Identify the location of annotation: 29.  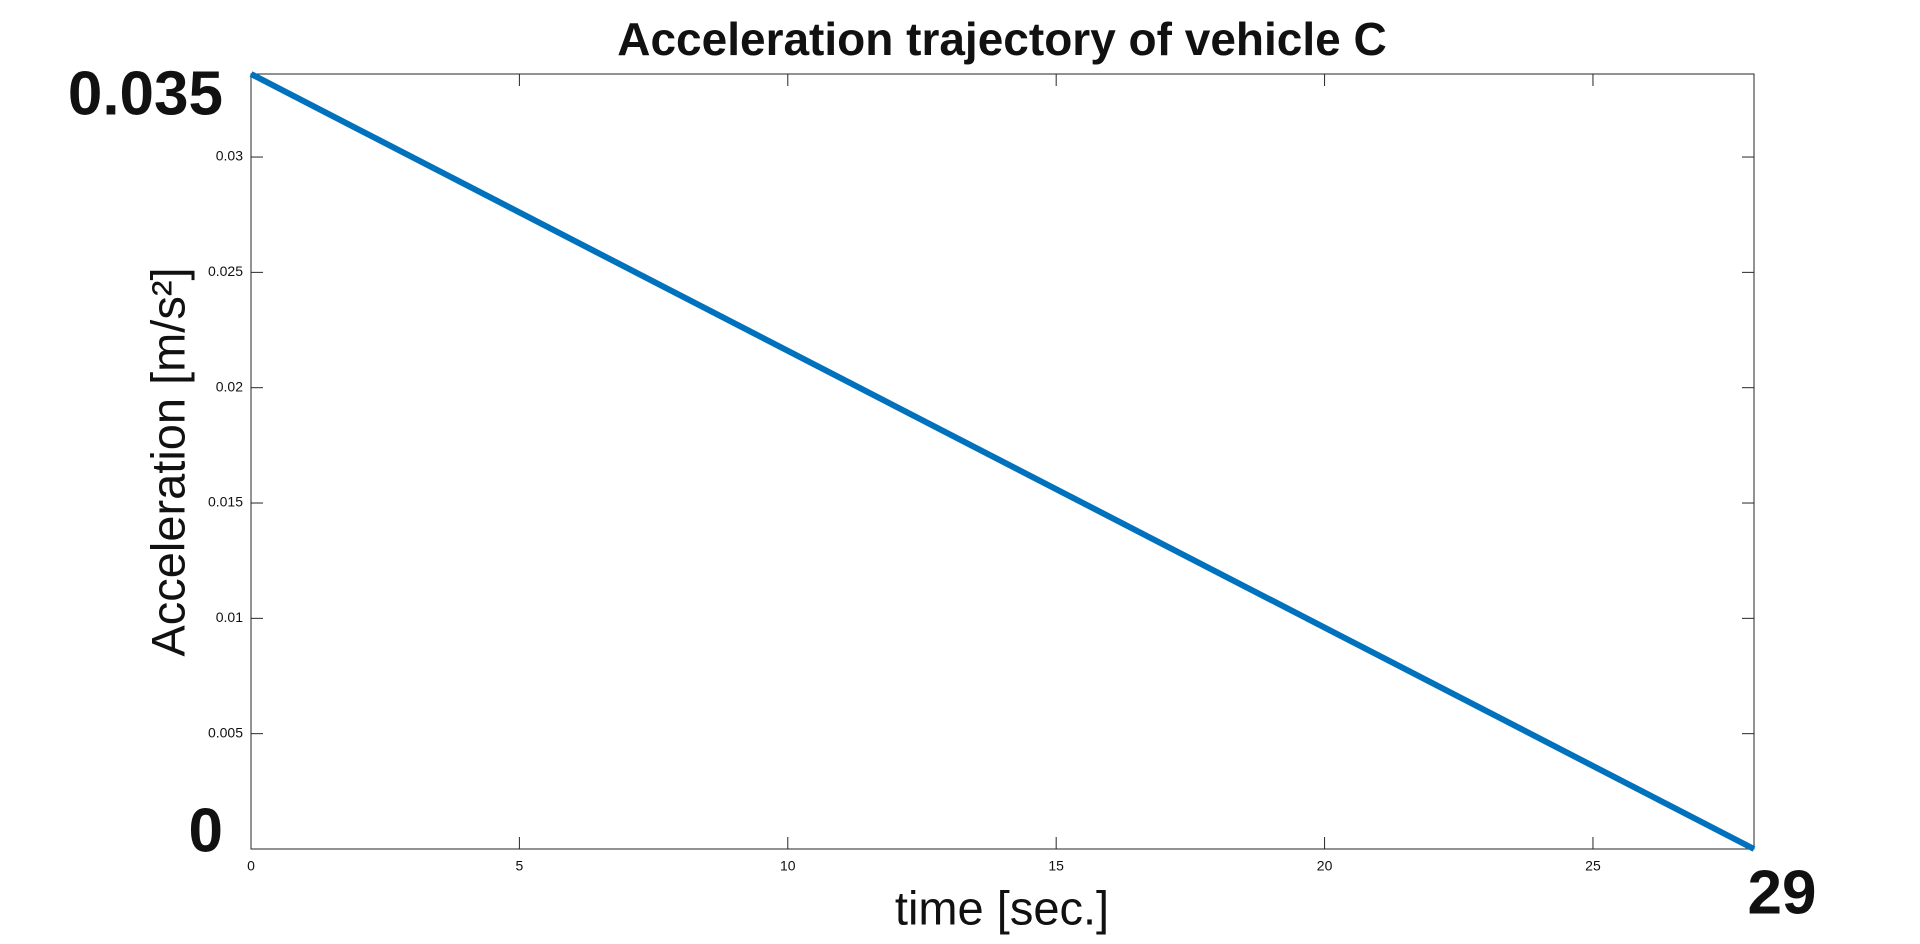
(1782, 892).